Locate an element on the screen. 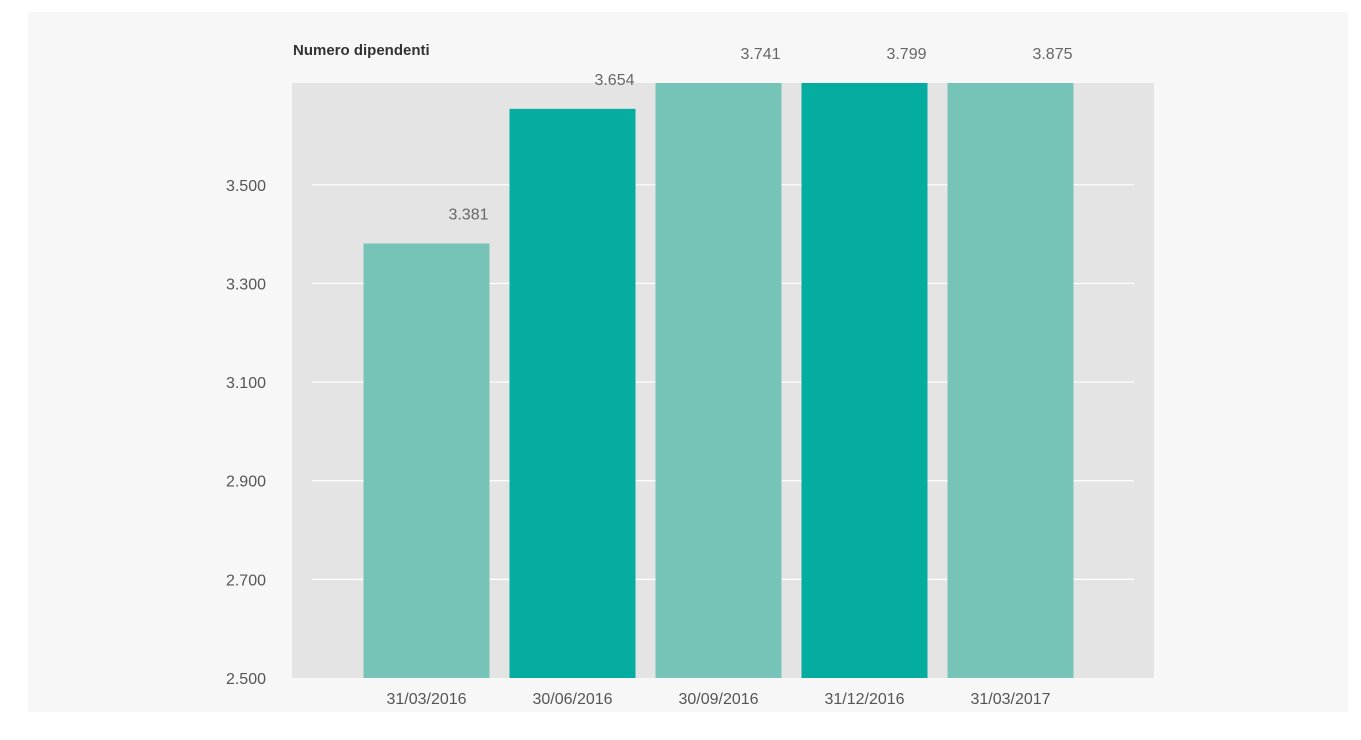 The image size is (1361, 740). y-tick-label: 2.900 is located at coordinates (246, 482).